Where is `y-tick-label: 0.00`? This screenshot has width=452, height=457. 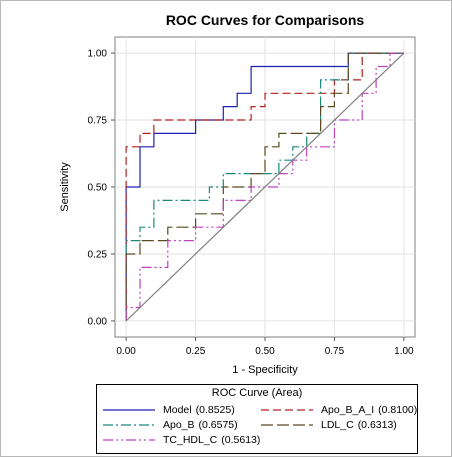
y-tick-label: 0.00 is located at coordinates (98, 321).